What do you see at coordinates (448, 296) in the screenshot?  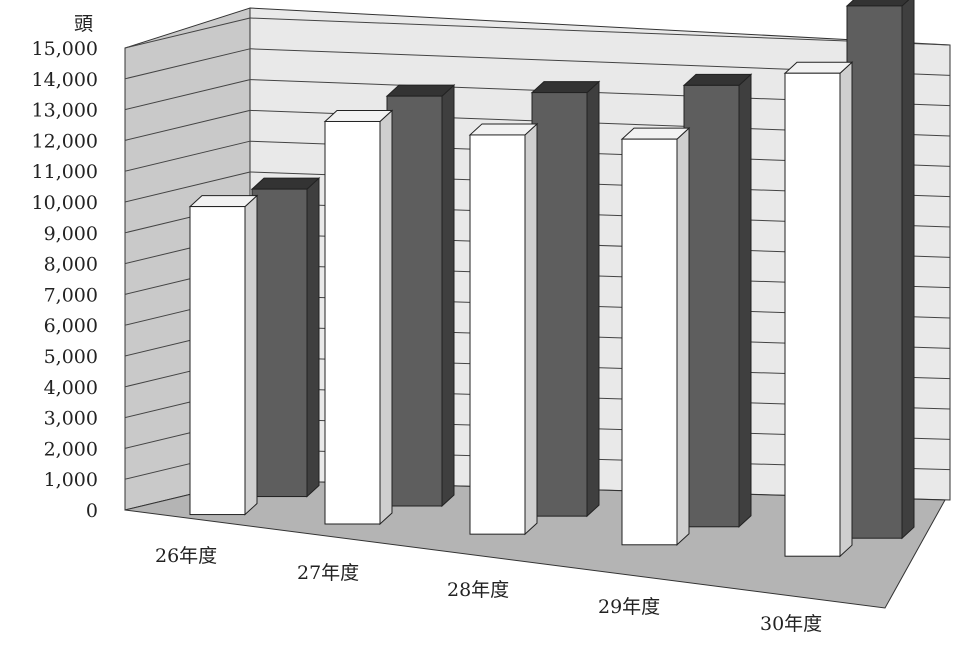 I see `bar-series2-1-side` at bounding box center [448, 296].